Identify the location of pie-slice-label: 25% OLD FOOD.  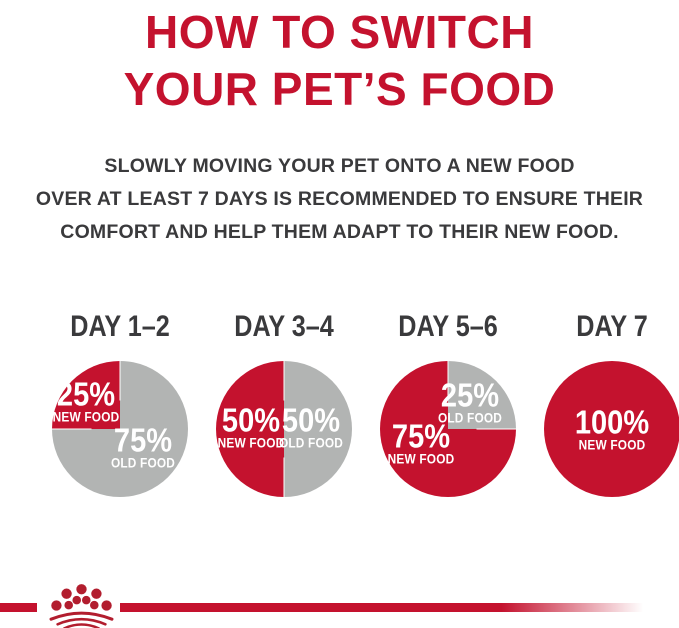
(469, 401).